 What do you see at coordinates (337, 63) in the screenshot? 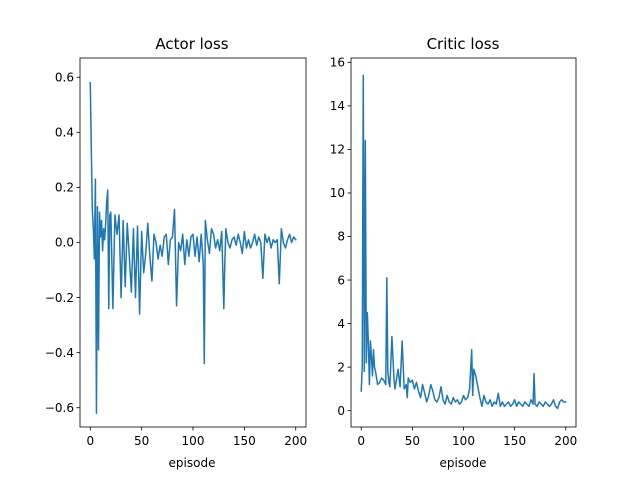
I see `y-tick-label: 16` at bounding box center [337, 63].